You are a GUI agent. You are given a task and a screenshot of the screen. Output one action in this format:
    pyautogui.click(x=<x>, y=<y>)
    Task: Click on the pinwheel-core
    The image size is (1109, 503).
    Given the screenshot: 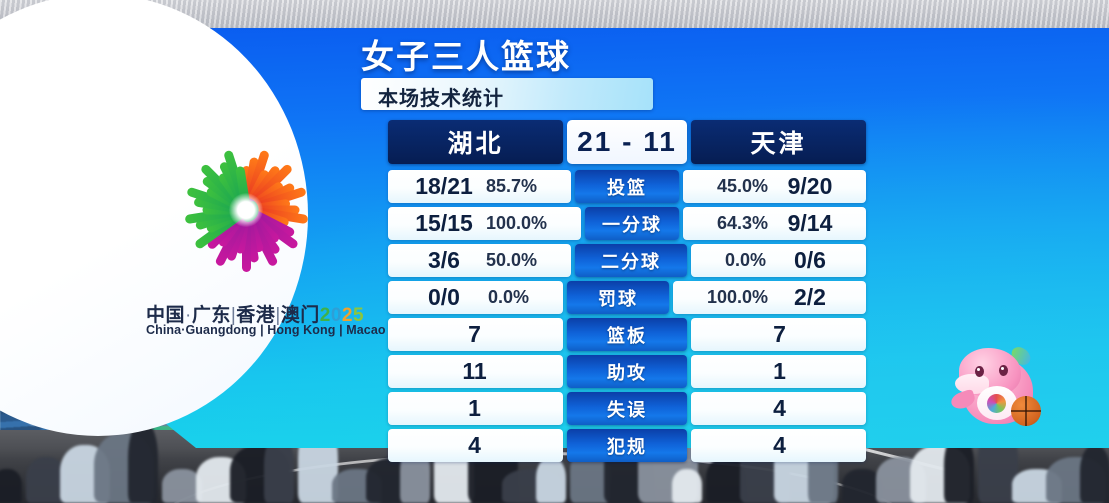 What is the action you would take?
    pyautogui.click(x=246, y=210)
    